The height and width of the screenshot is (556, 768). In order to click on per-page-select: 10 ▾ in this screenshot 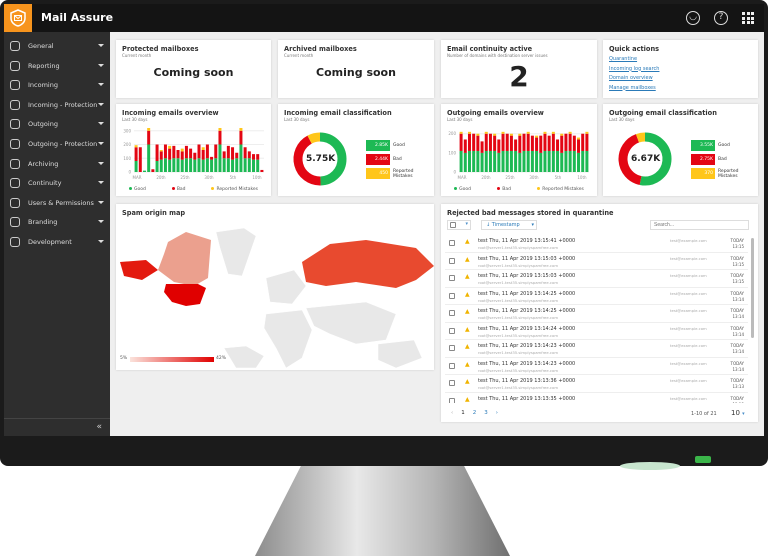, I will do `click(738, 413)`.